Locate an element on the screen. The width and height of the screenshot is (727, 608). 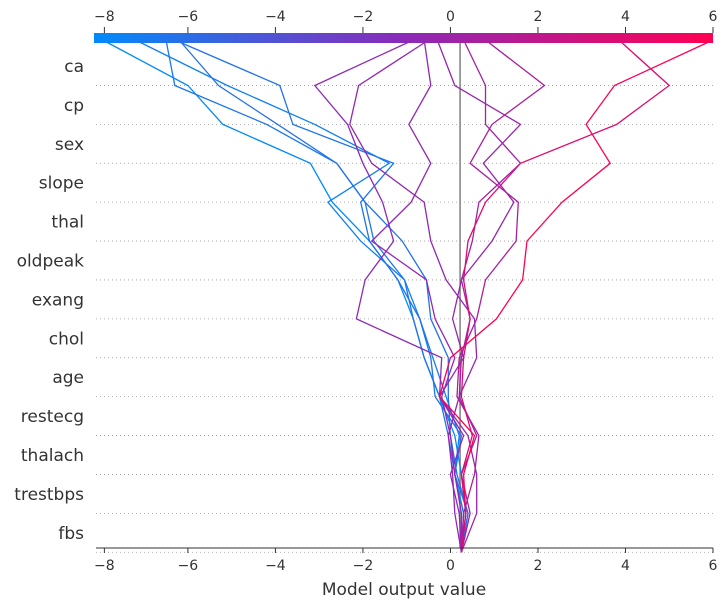
feature-label-restecg: restecg is located at coordinates (52, 417).